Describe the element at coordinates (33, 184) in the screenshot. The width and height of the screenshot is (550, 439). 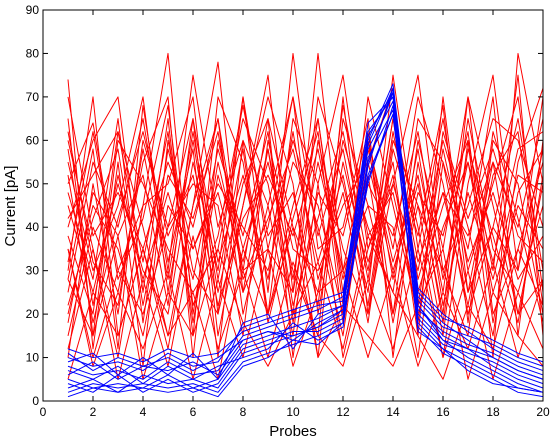
I see `y-tick-label-50: 50` at that location.